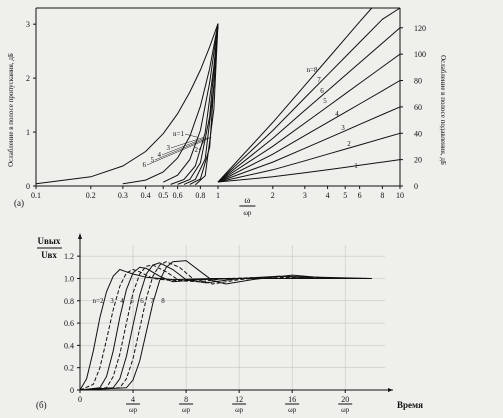 The width and height of the screenshot is (503, 418). What do you see at coordinates (142, 301) in the screenshot?
I see `step-curve-label: 6` at bounding box center [142, 301].